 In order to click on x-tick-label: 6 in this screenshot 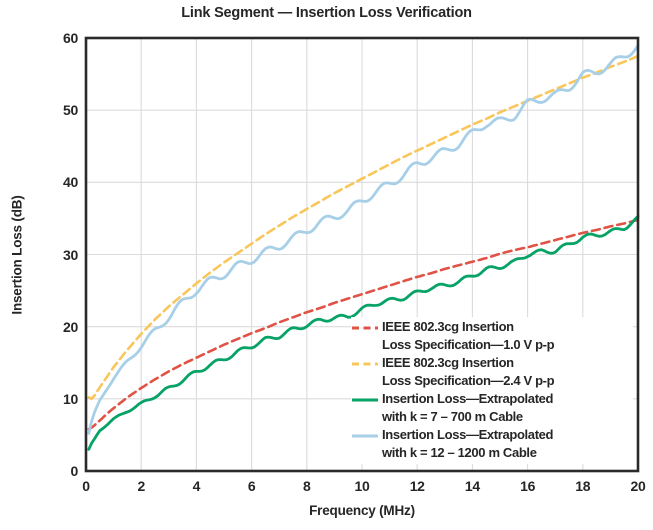, I will do `click(251, 486)`.